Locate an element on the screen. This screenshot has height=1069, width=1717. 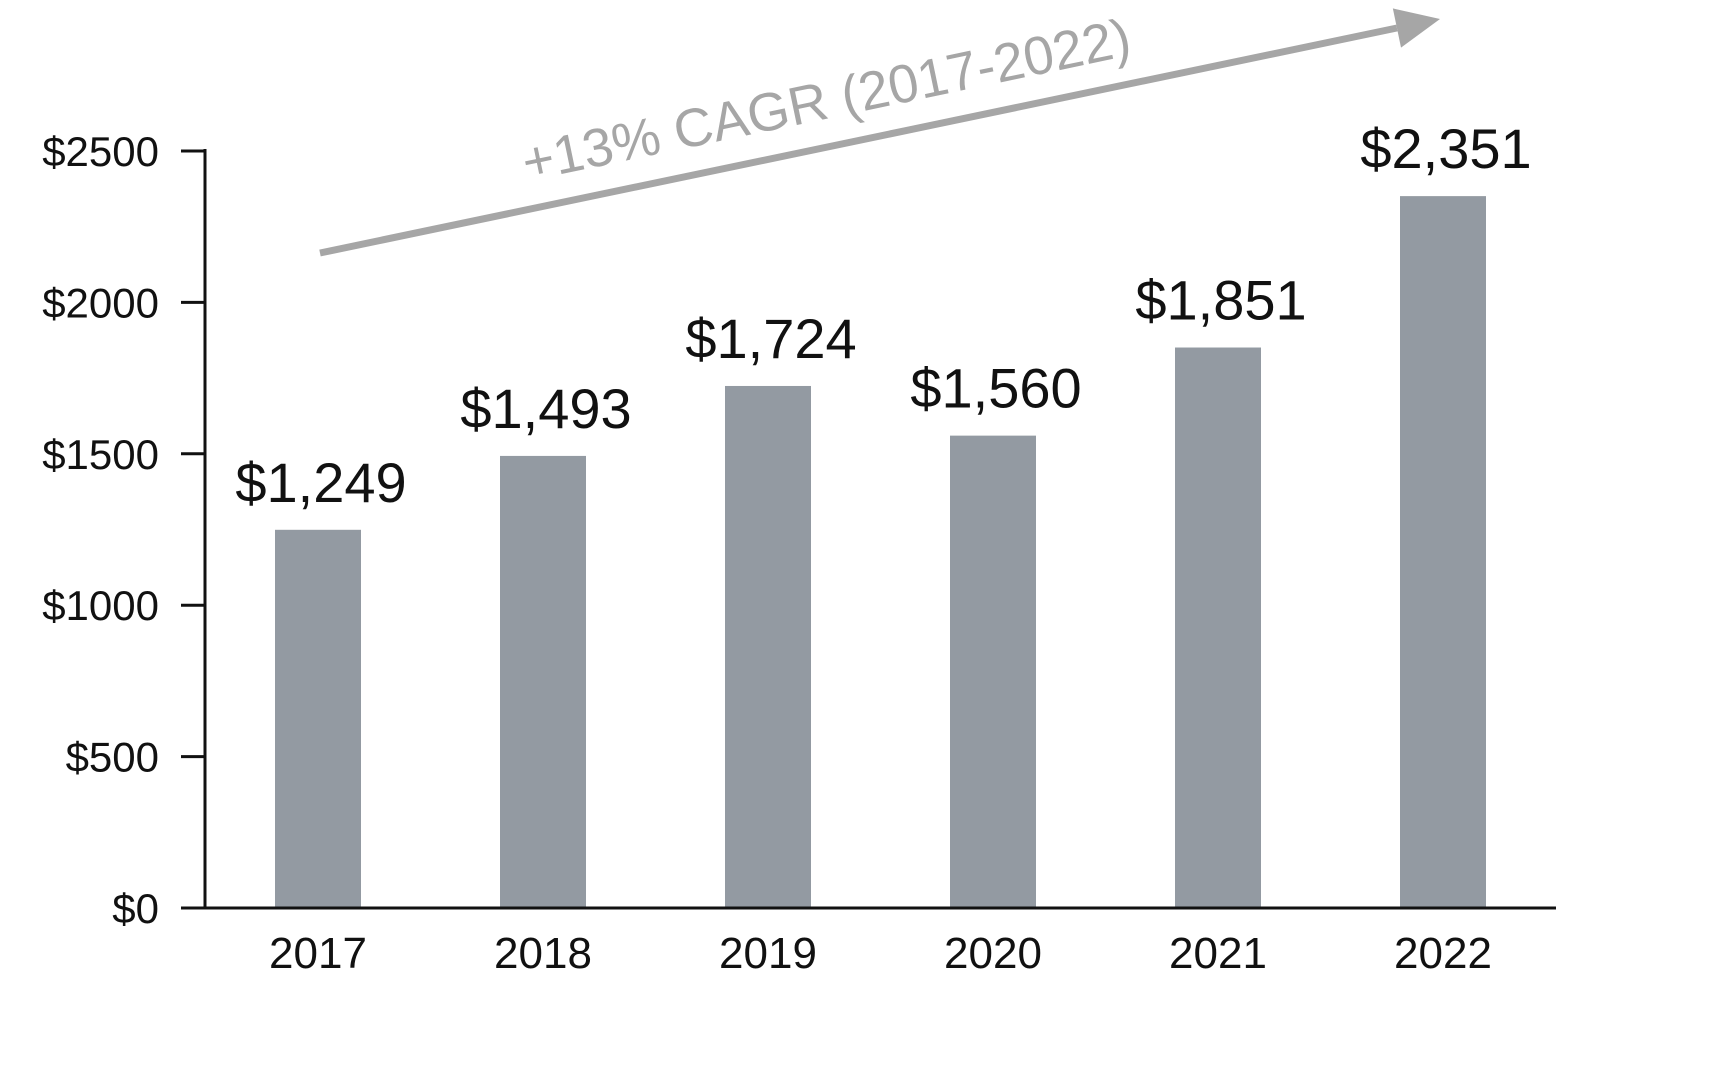
data-label-2021: $1,851 is located at coordinates (1220, 300).